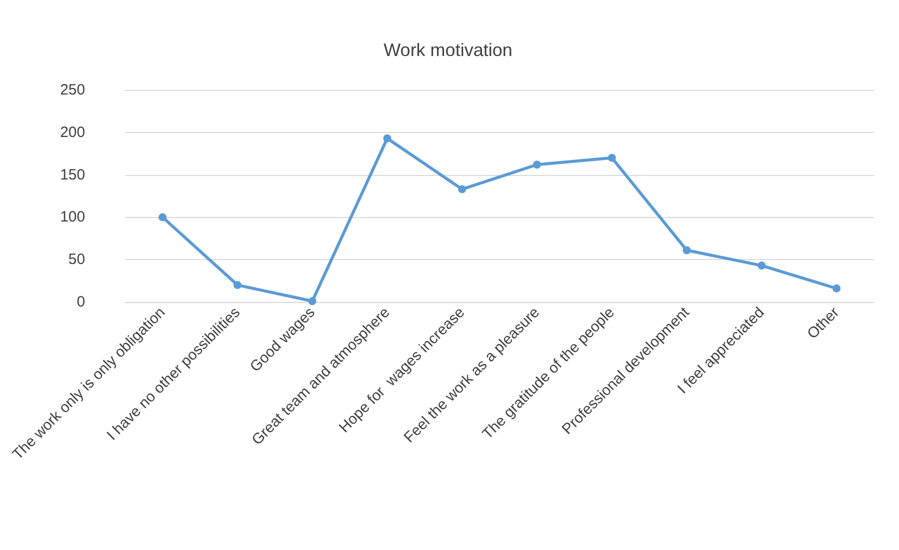 The width and height of the screenshot is (899, 550). What do you see at coordinates (81, 302) in the screenshot?
I see `y-tick-label: 0` at bounding box center [81, 302].